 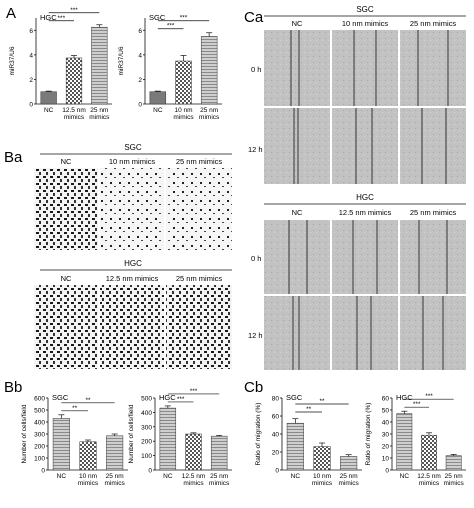 I want to click on transwell-hgc-12nm-image, so click(x=132, y=327).